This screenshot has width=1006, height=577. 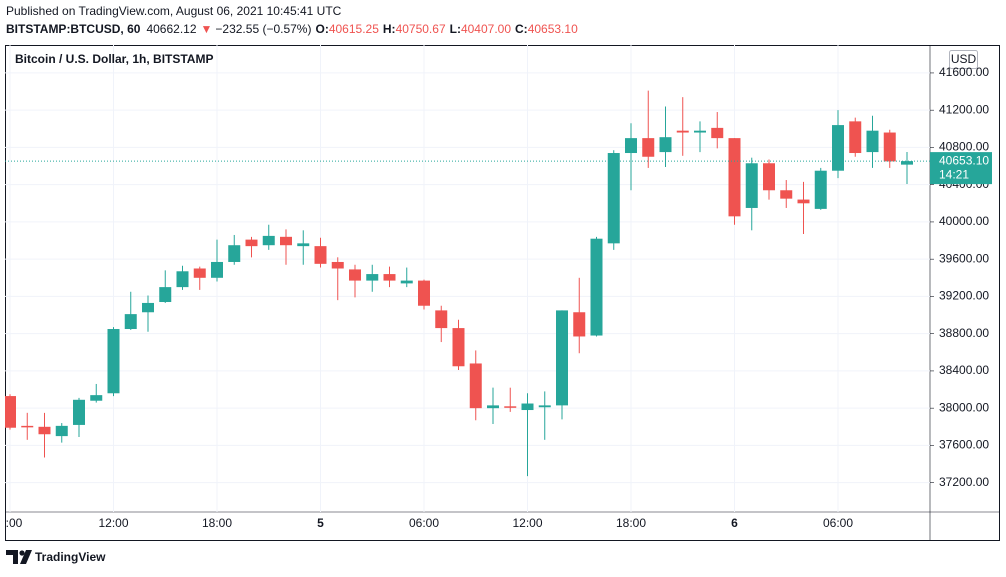 What do you see at coordinates (73, 29) in the screenshot?
I see `symbol: BITSTAMP:BTCUSD, 60` at bounding box center [73, 29].